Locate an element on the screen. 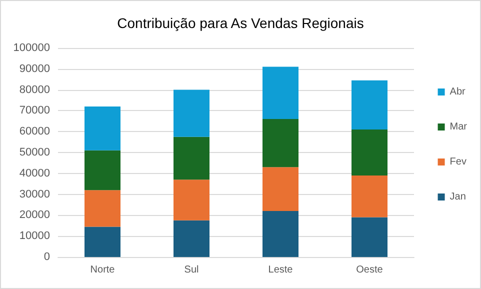 Image resolution: width=481 pixels, height=289 pixels. y-tick-label: 90000 is located at coordinates (34, 68).